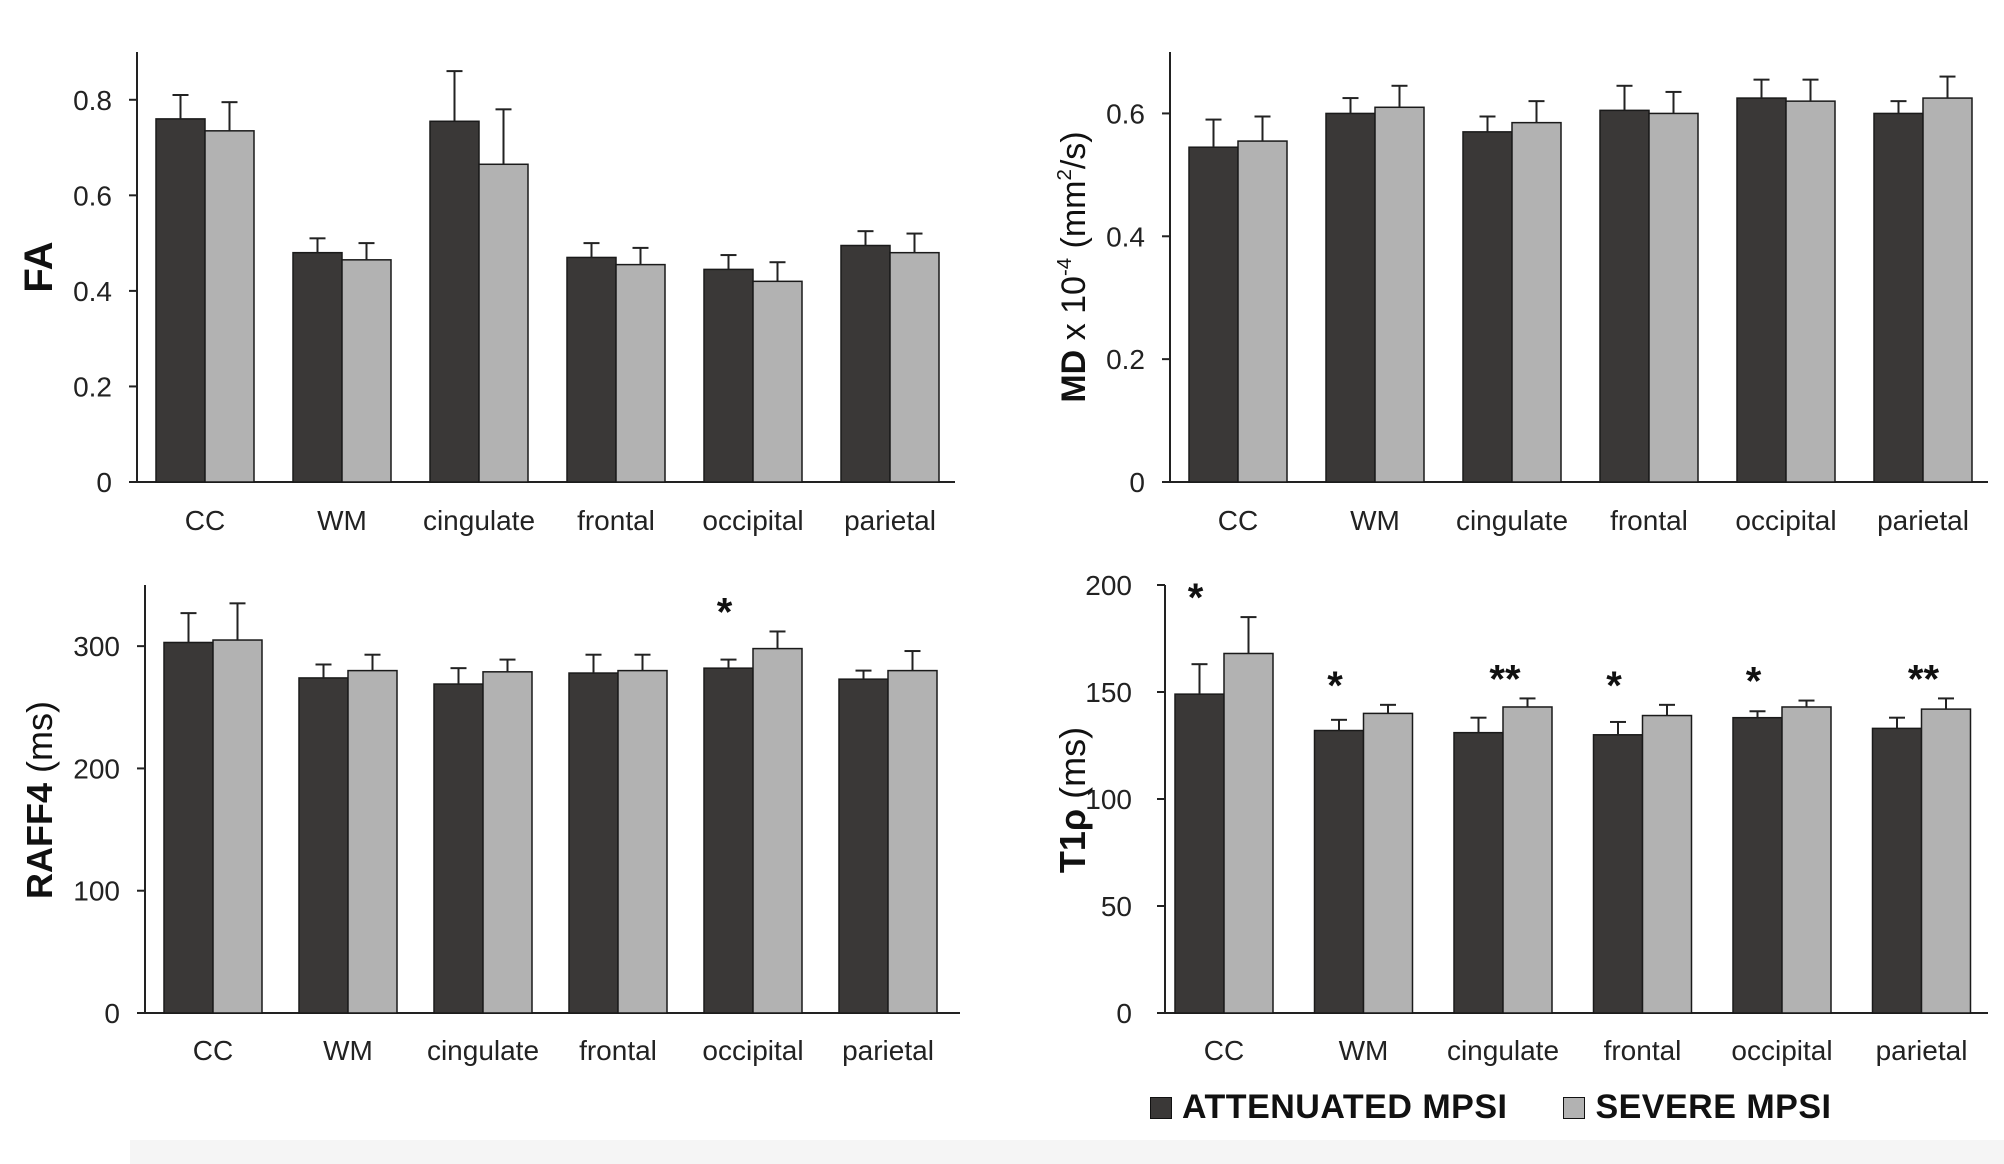 This screenshot has width=2004, height=1164. I want to click on legend-label-severe: SEVERE MPSI, so click(1713, 1107).